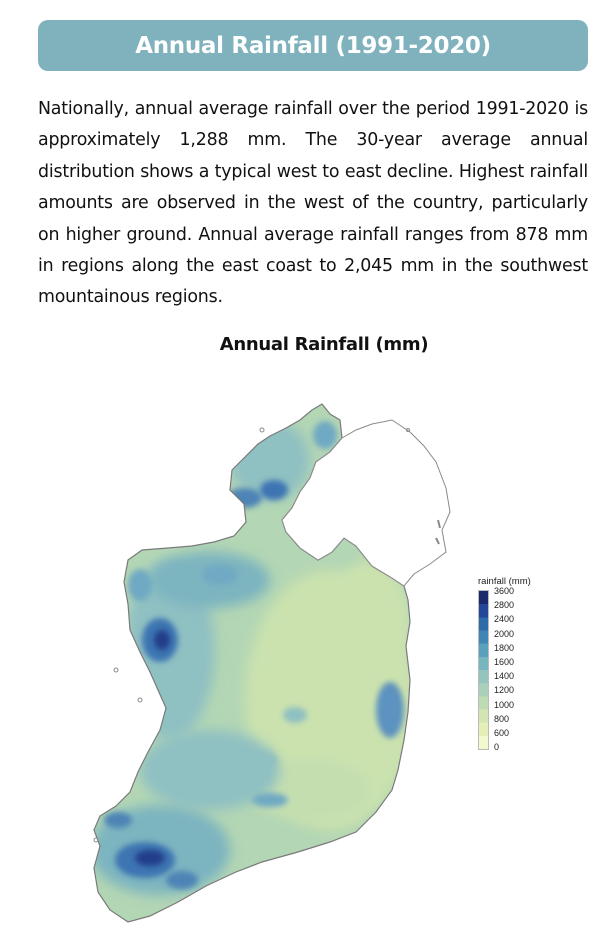 The image size is (604, 942). What do you see at coordinates (504, 581) in the screenshot?
I see `legend-title: rainfall (mm)` at bounding box center [504, 581].